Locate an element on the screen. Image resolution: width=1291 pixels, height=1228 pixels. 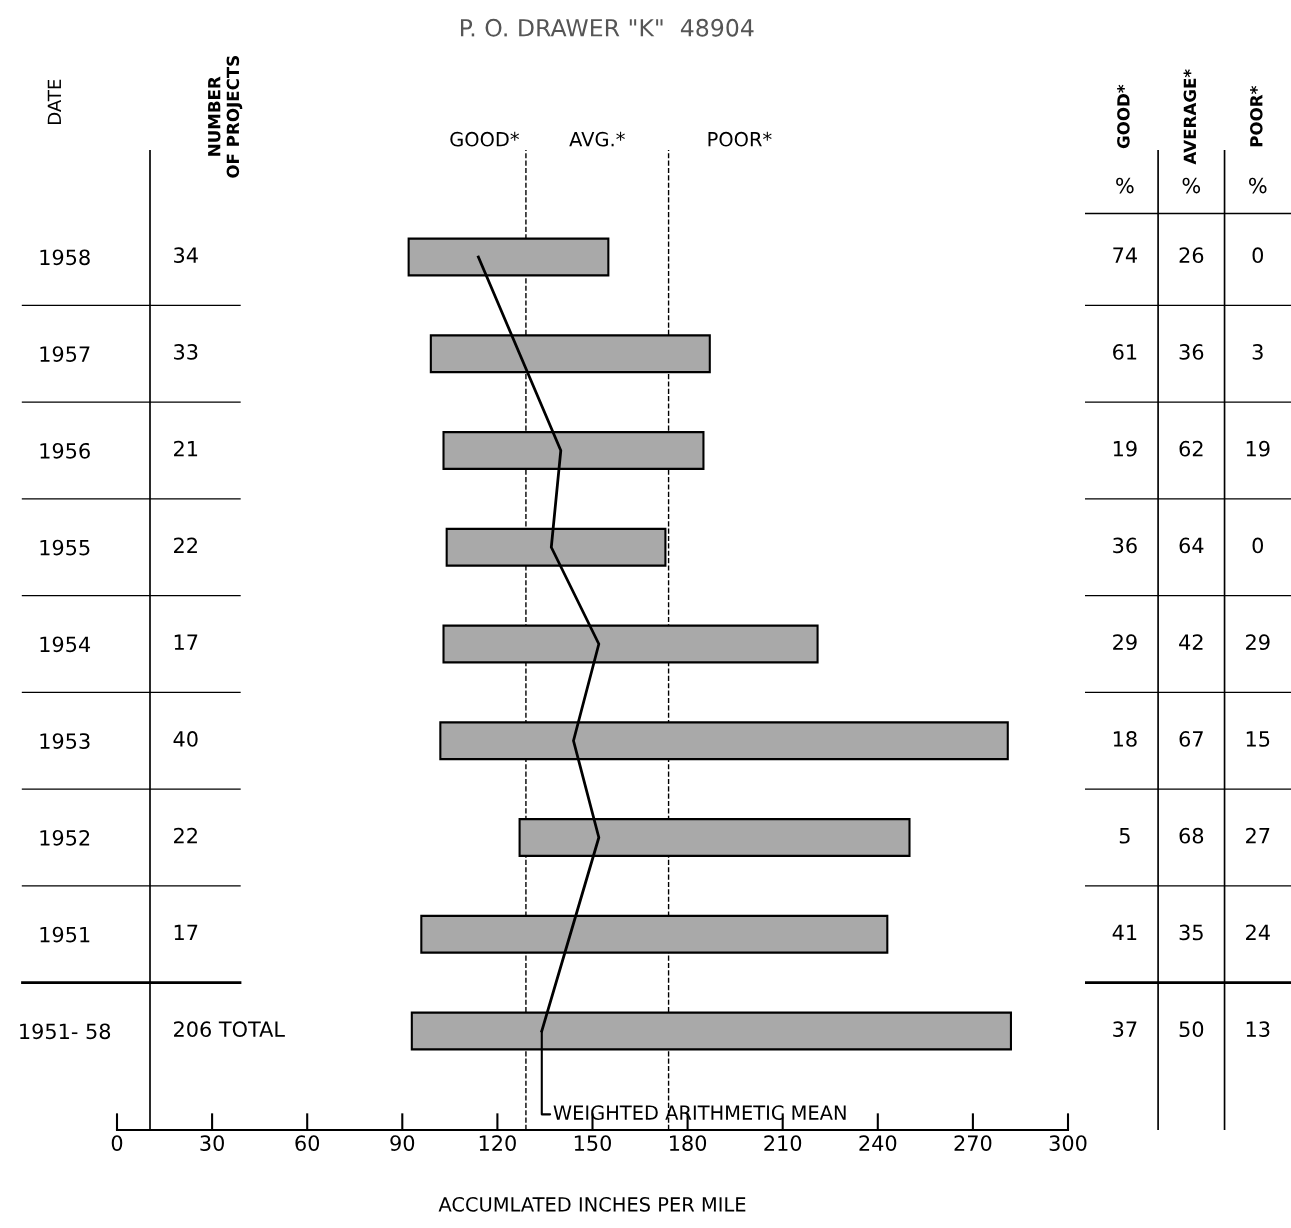
text: 64 is located at coordinates (1191, 545).